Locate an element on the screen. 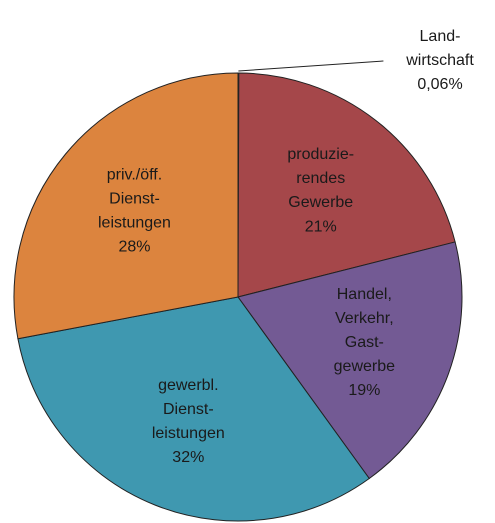 This screenshot has width=495, height=523. value-label: 0,06% is located at coordinates (439, 84).